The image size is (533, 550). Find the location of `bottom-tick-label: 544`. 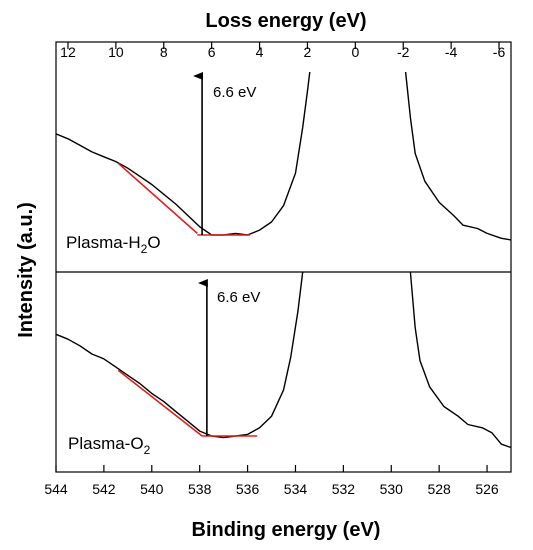

bottom-tick-label: 544 is located at coordinates (56, 489).